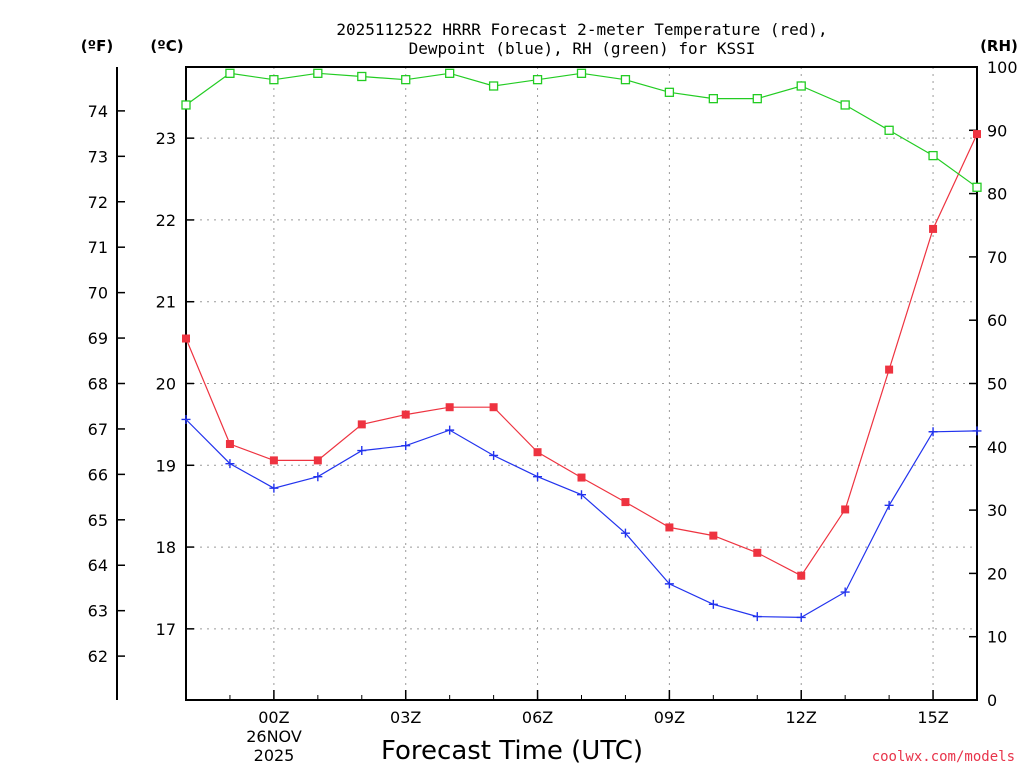 This screenshot has width=1024, height=773. I want to click on f-tick-label-67: 67, so click(98, 429).